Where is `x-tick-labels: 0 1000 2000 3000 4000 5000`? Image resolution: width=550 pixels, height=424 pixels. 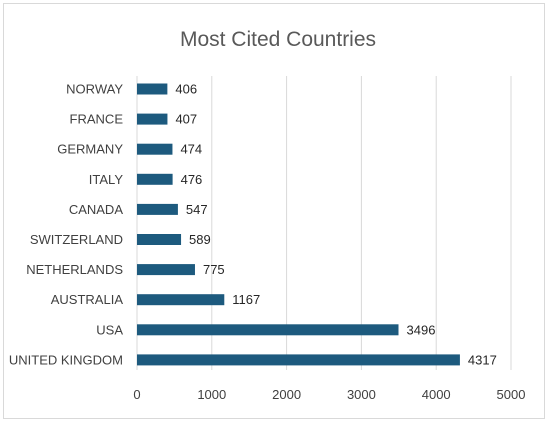
x-tick-labels: 0 1000 2000 3000 4000 5000 is located at coordinates (329, 394).